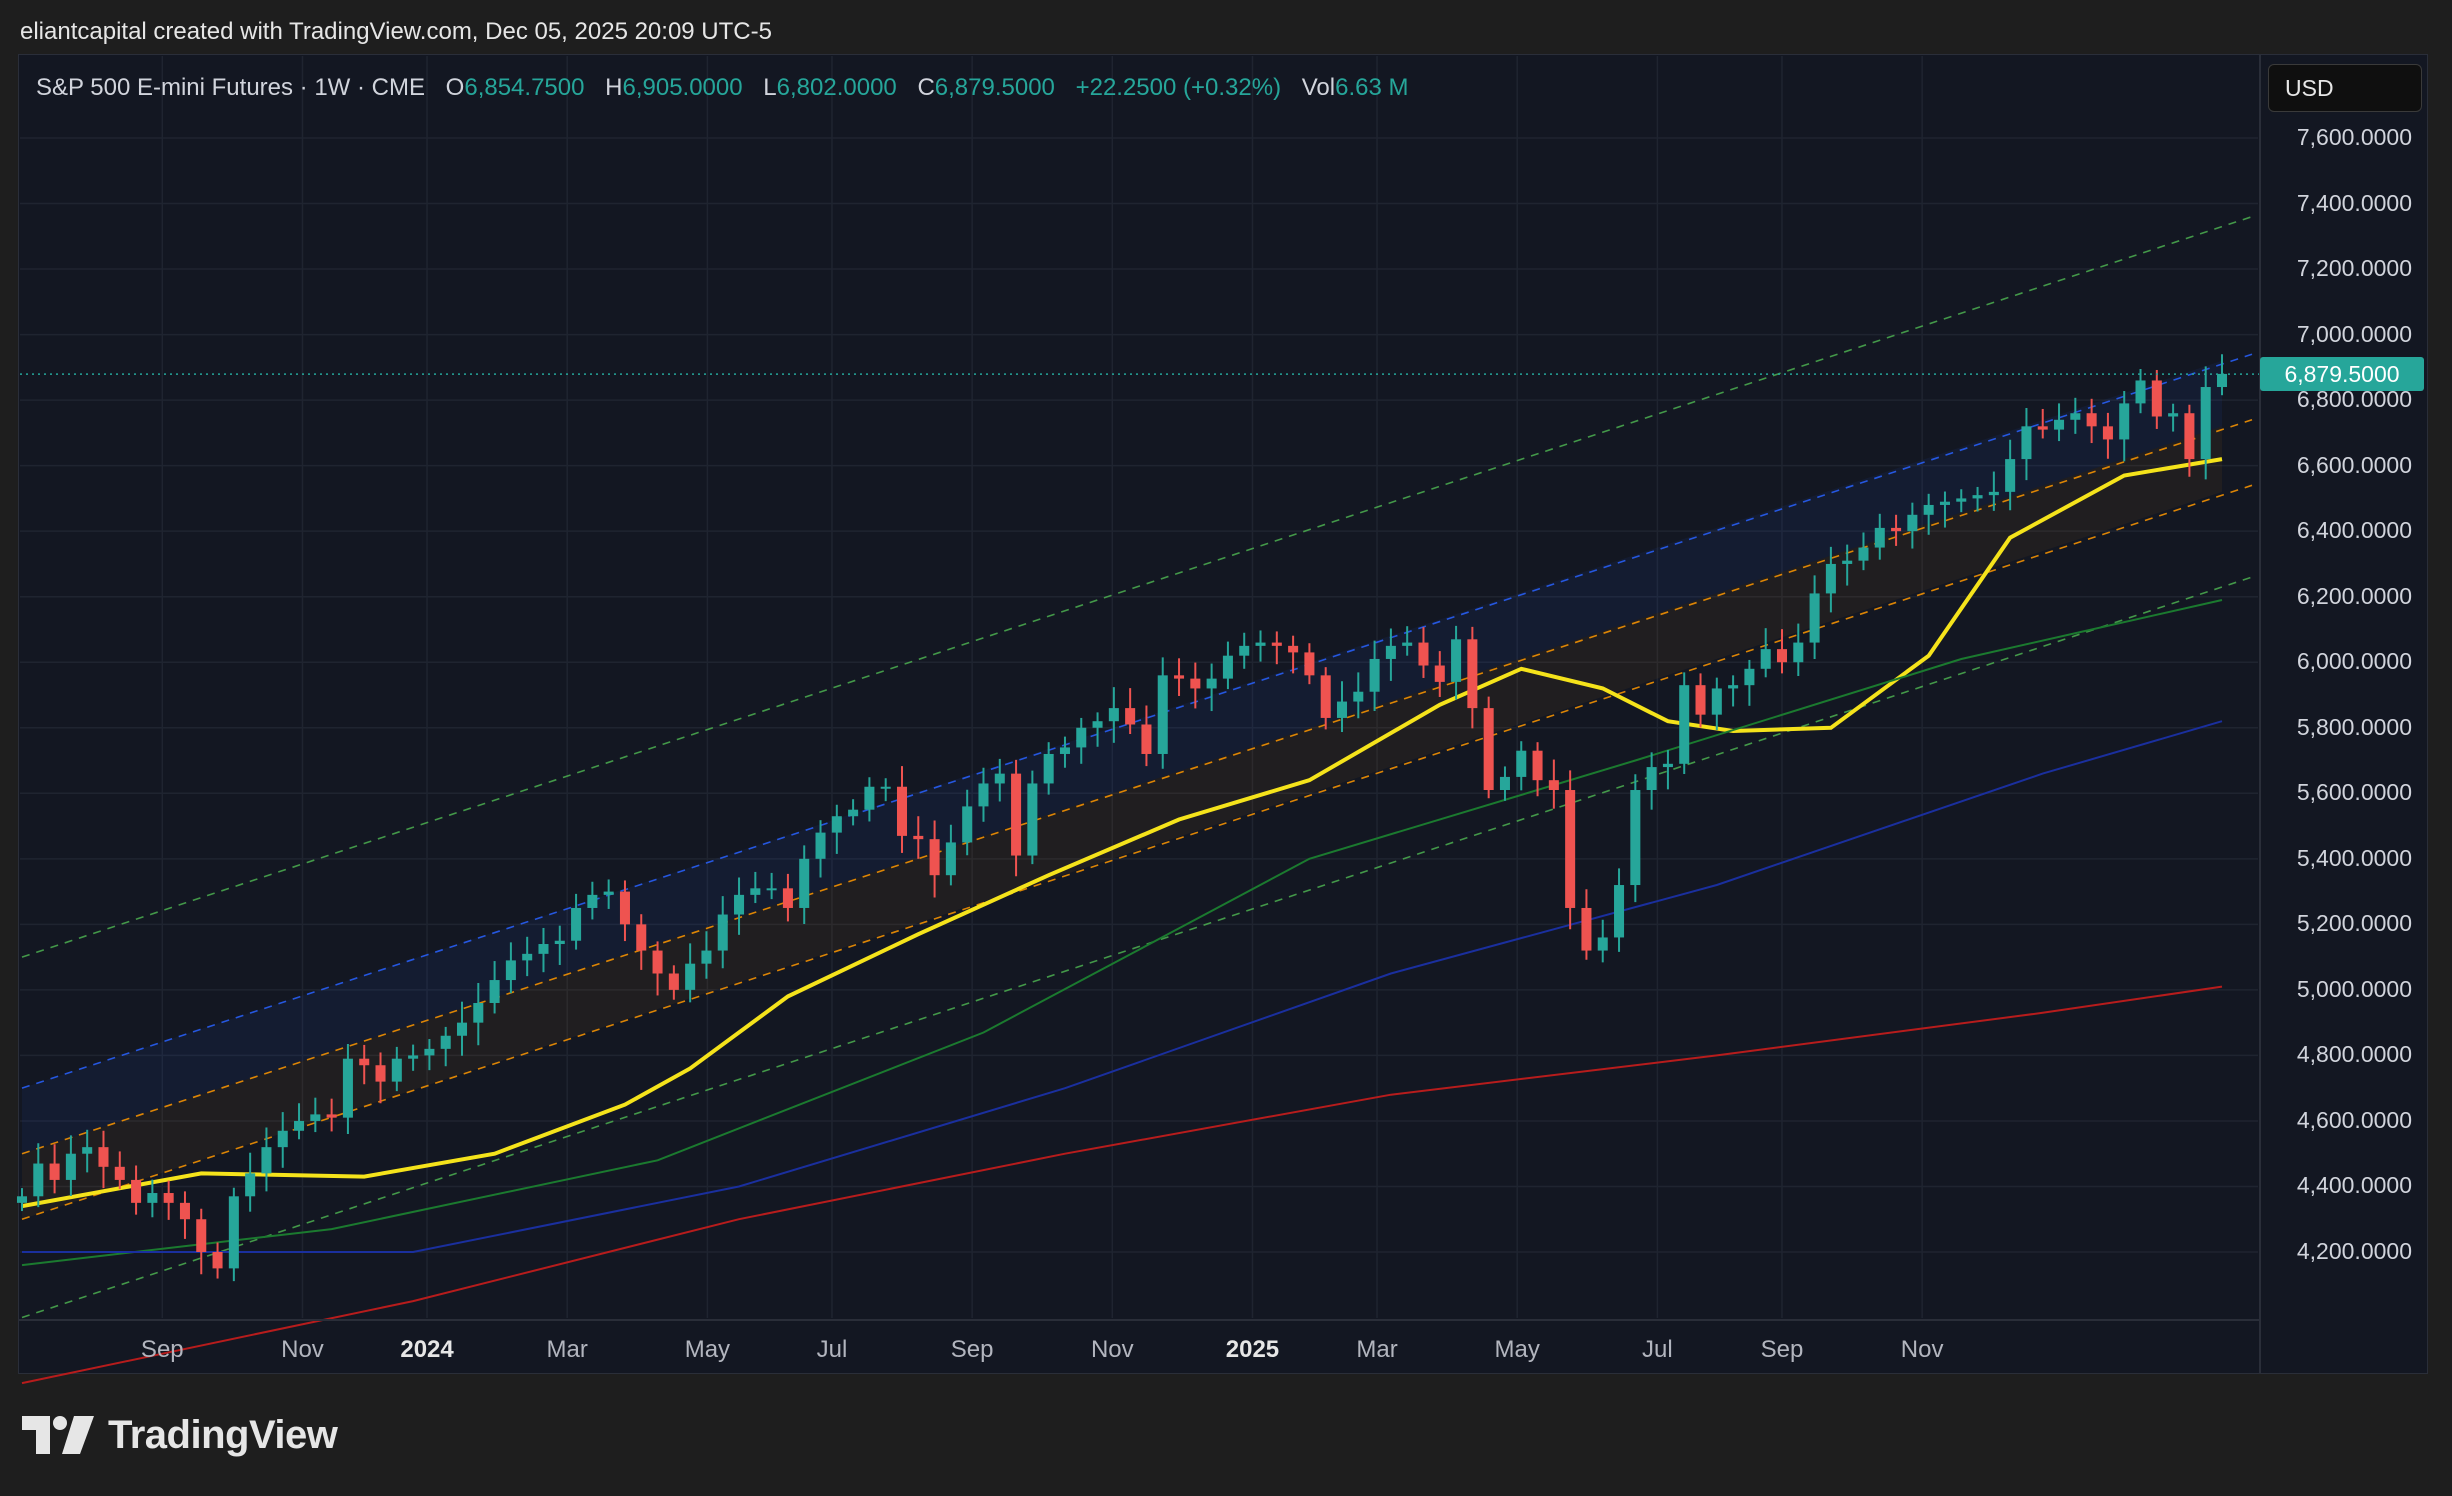  I want to click on price-tick: 5,400.0000, so click(2354, 857).